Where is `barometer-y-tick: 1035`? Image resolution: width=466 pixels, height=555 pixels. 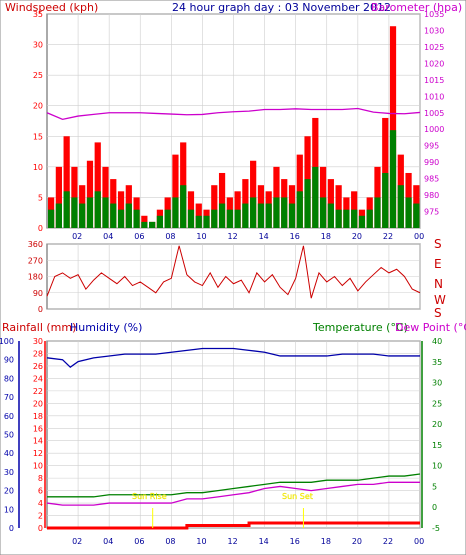 barometer-y-tick: 1035 is located at coordinates (434, 14).